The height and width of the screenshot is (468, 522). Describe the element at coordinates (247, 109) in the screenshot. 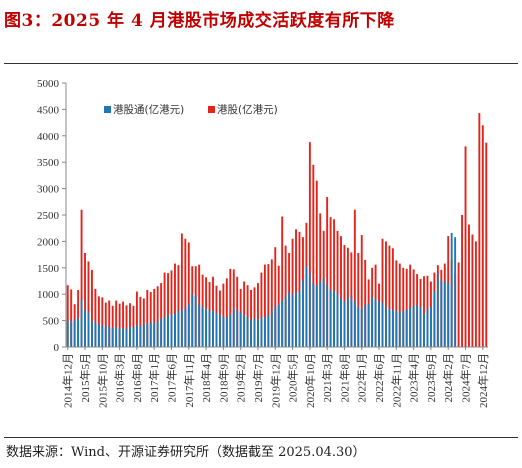

I see `legend-label-hk: 港股(亿港元)` at that location.